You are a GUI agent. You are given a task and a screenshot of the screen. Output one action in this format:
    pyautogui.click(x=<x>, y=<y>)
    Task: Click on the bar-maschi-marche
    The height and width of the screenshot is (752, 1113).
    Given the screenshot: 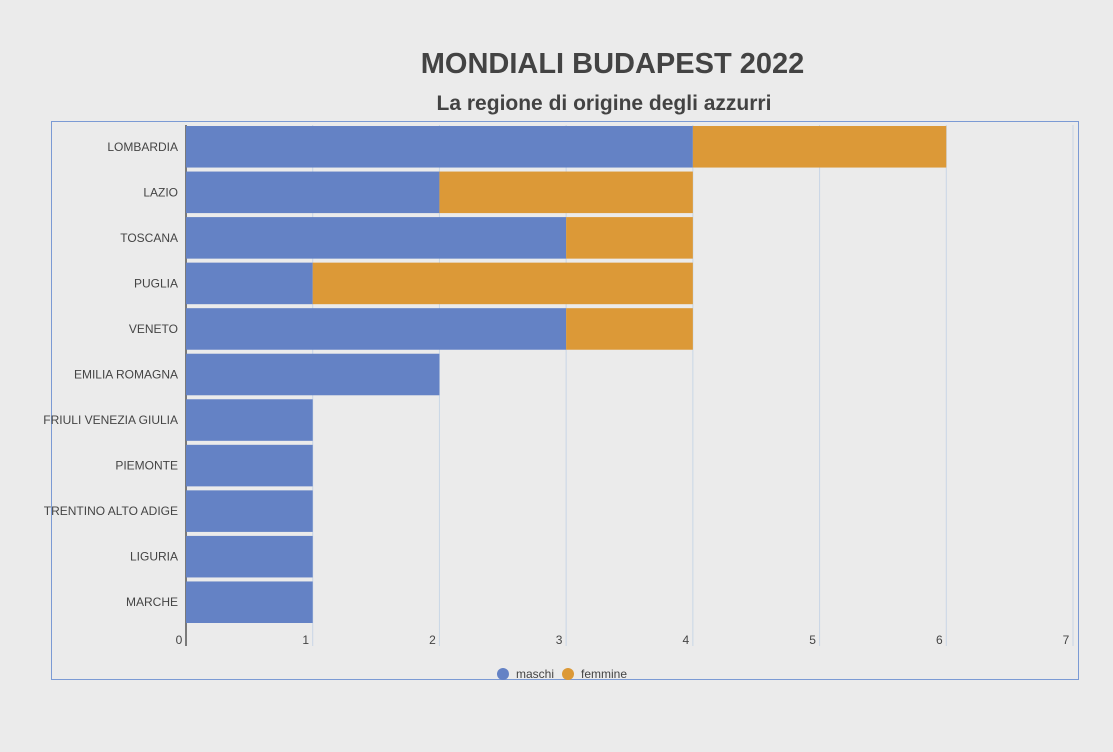 What is the action you would take?
    pyautogui.click(x=249, y=602)
    